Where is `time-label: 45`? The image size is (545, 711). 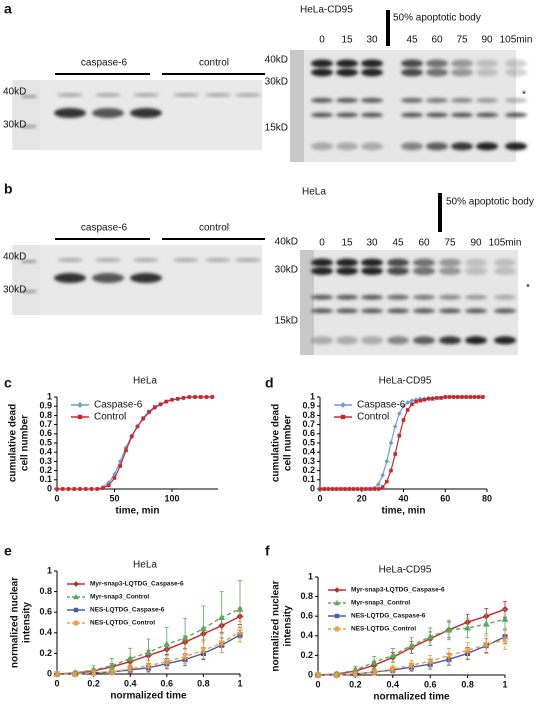
time-label: 45 is located at coordinates (398, 243).